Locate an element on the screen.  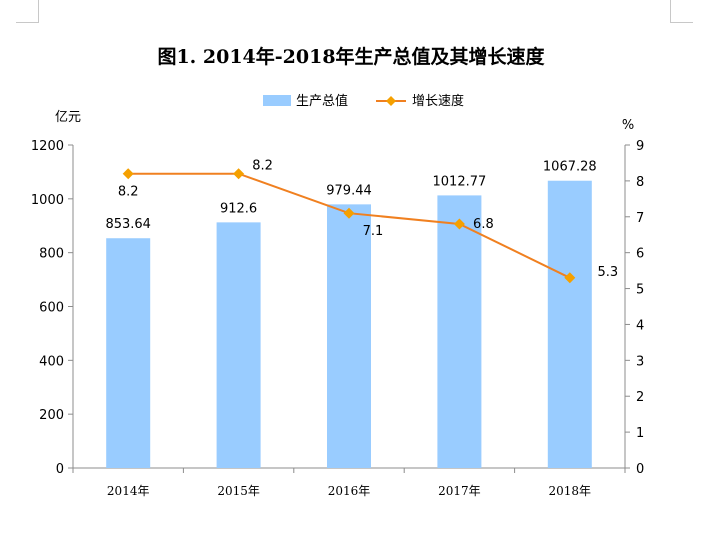
chart-legend: 生产总值 增长速度 is located at coordinates (363, 101).